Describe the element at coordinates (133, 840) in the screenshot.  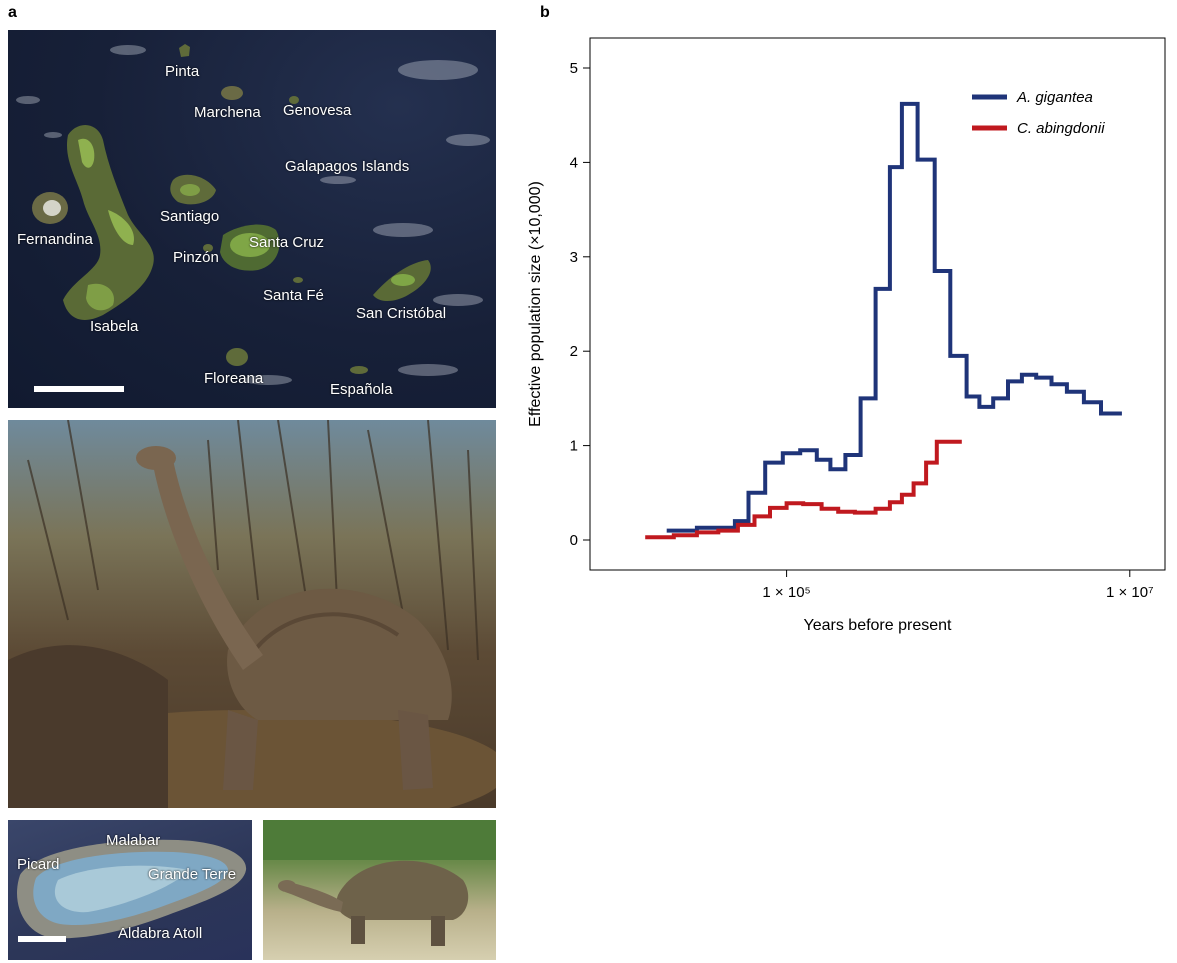
I see `label-malabar: Malabar` at that location.